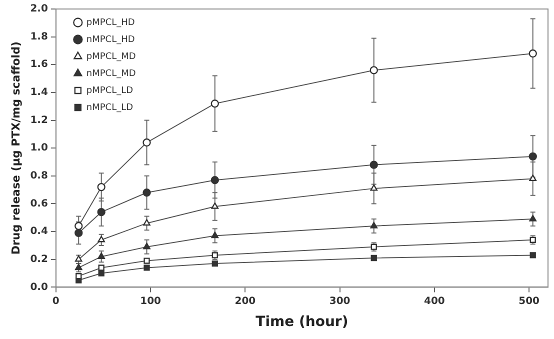  I want to click on legend-label: pMPCL_HD, so click(110, 23).